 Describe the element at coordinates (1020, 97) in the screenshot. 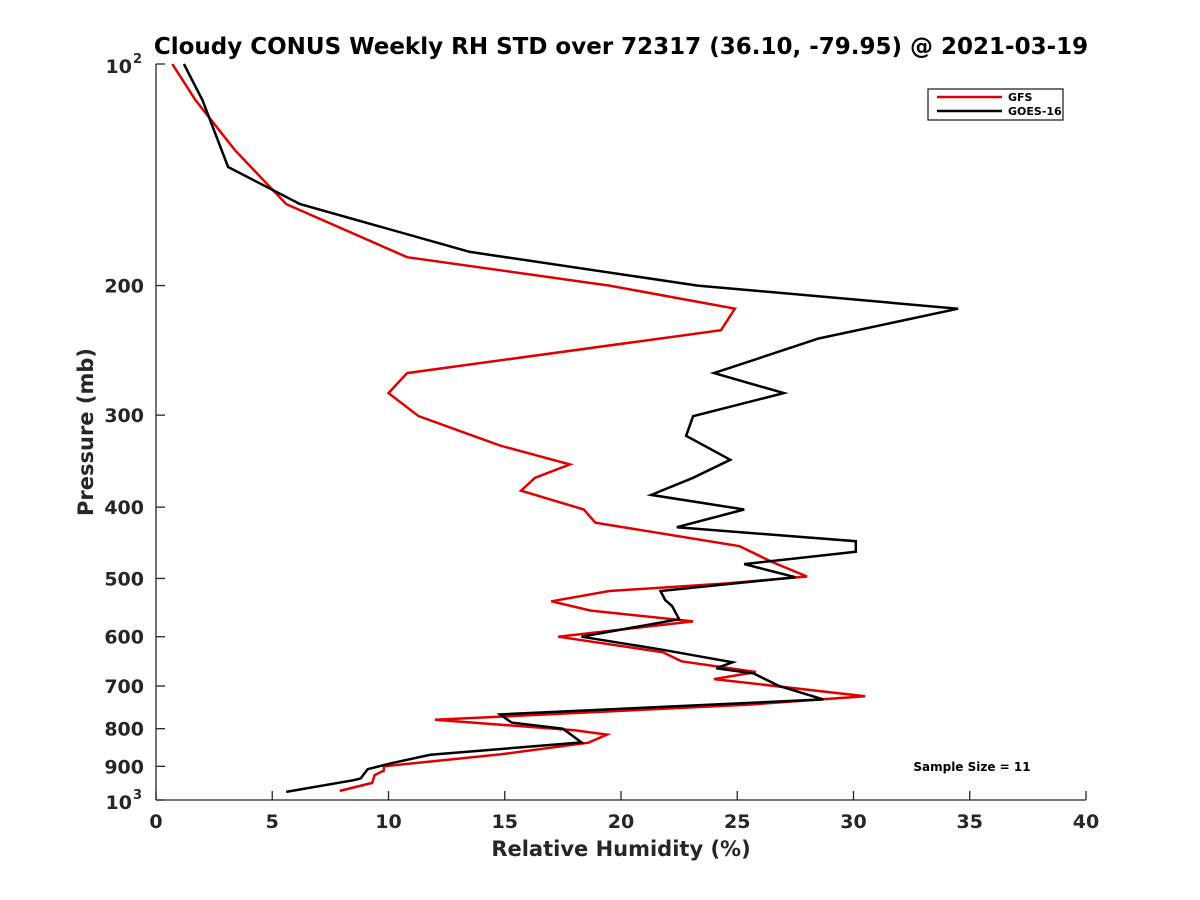

I see `legend-label-gfs: GFS` at that location.